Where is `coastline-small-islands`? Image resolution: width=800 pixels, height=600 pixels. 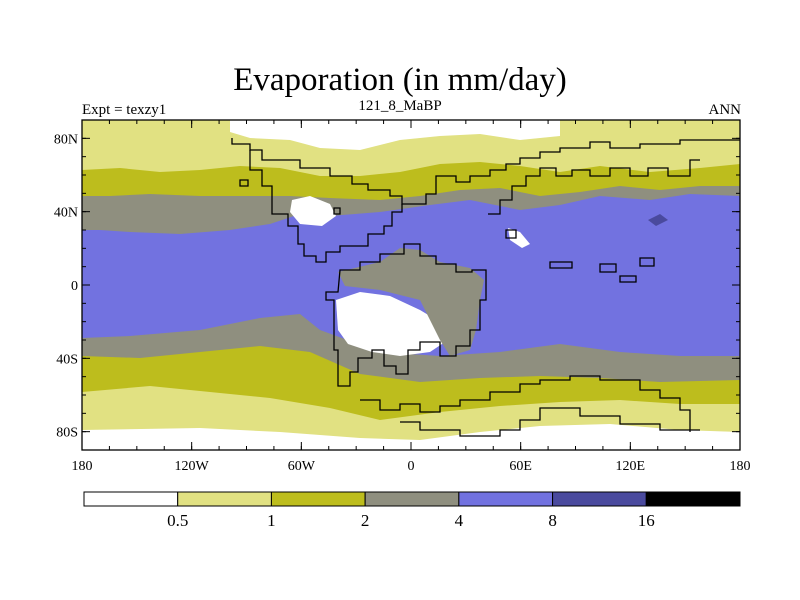 coastline-small-islands is located at coordinates (378, 209).